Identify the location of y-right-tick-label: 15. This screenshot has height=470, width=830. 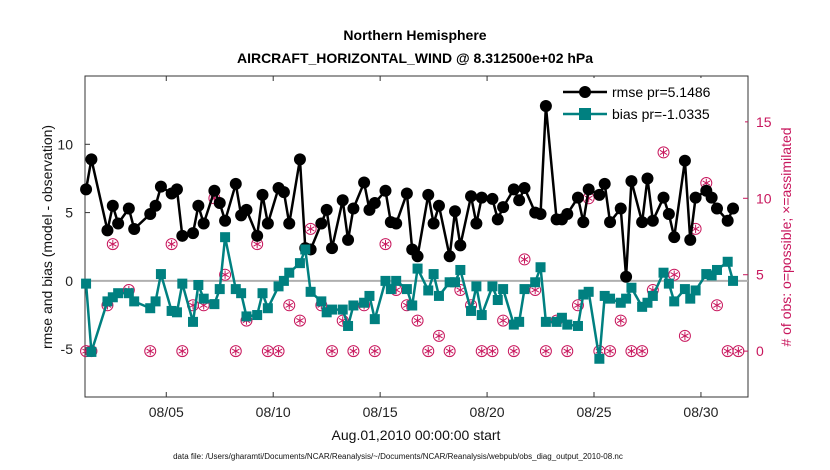
(764, 122).